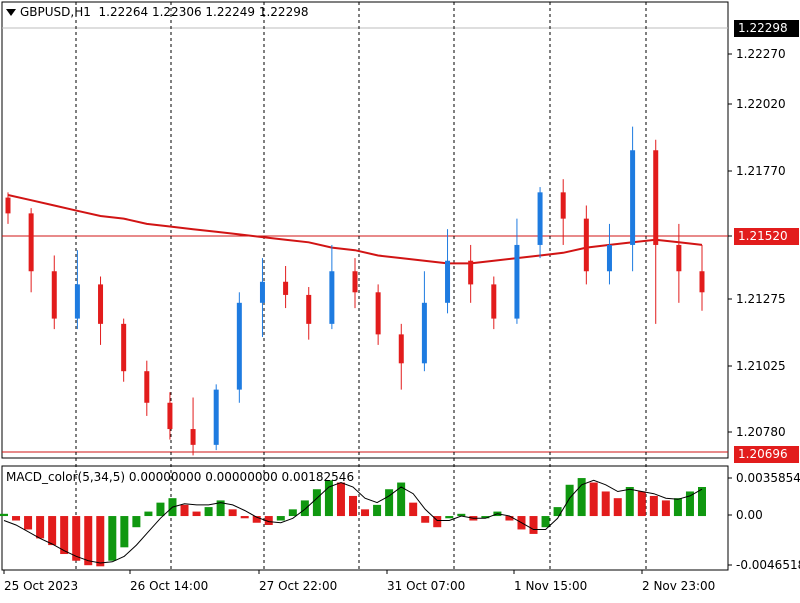 This screenshot has height=603, width=800. Describe the element at coordinates (169, 586) in the screenshot. I see `time-tick-label: 26 Oct 14:00` at that location.